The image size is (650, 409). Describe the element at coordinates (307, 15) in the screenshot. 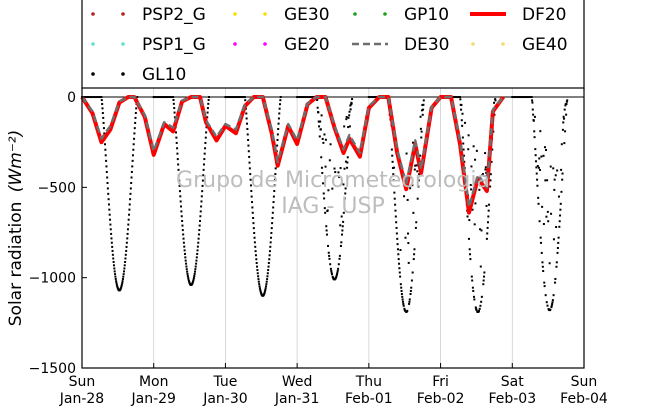

I see `legend-label: GE30` at that location.